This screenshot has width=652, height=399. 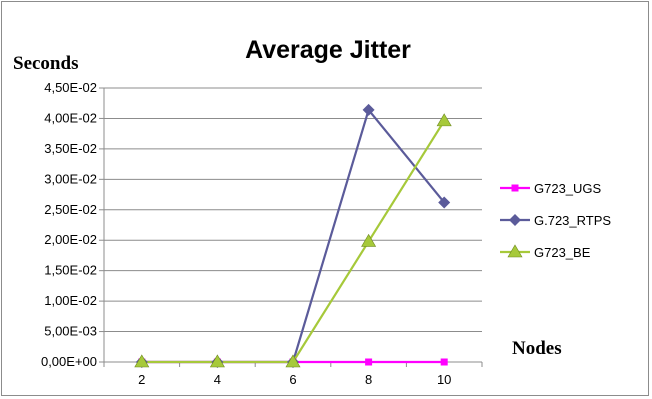 I want to click on y-axis-title: Seconds, so click(x=45, y=63).